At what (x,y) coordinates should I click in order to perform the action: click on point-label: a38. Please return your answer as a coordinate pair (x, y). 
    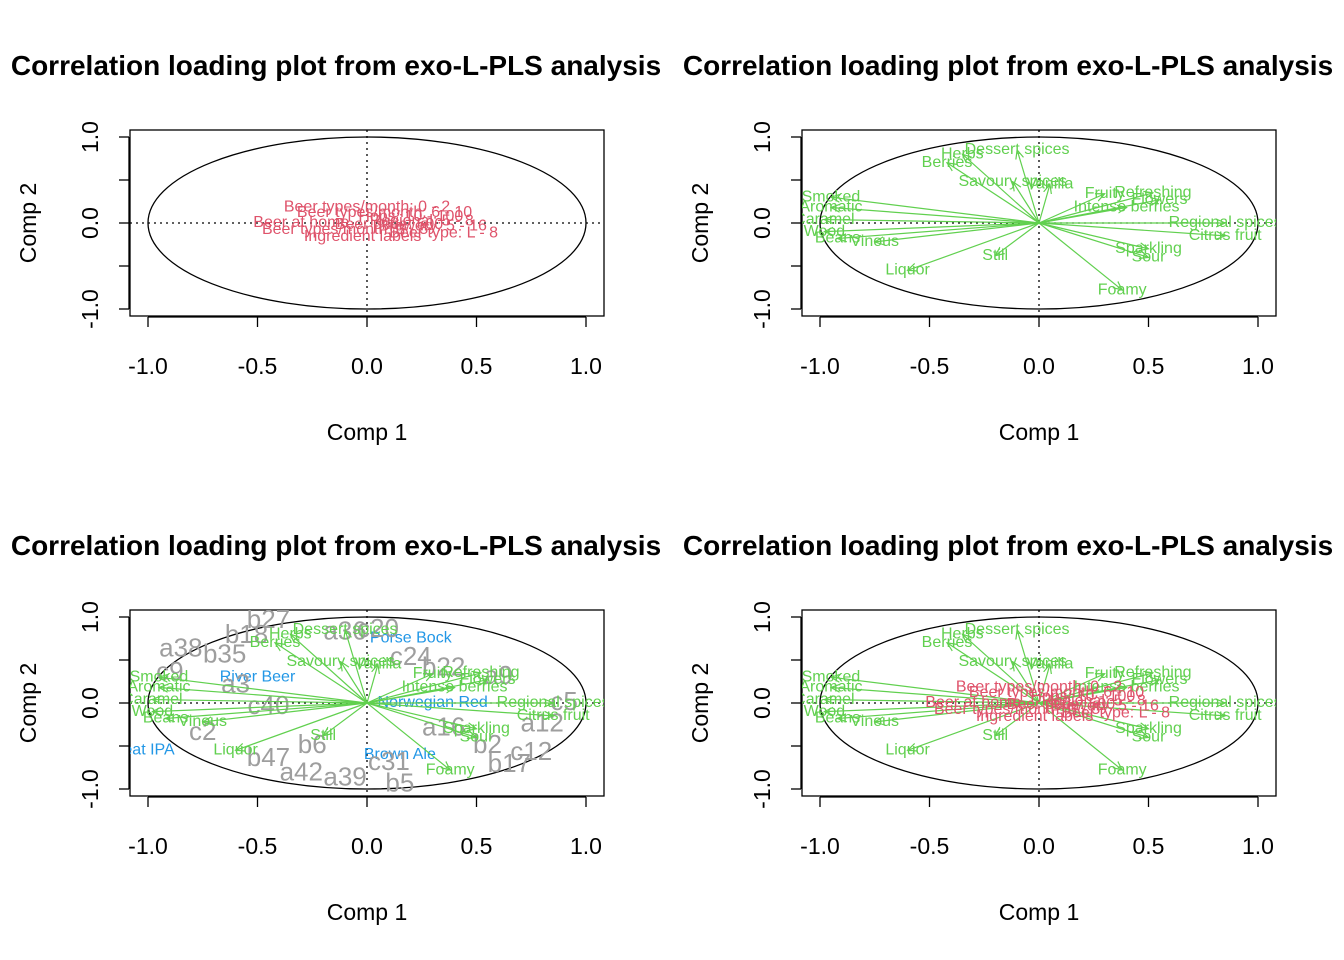
    Looking at the image, I should click on (180, 648).